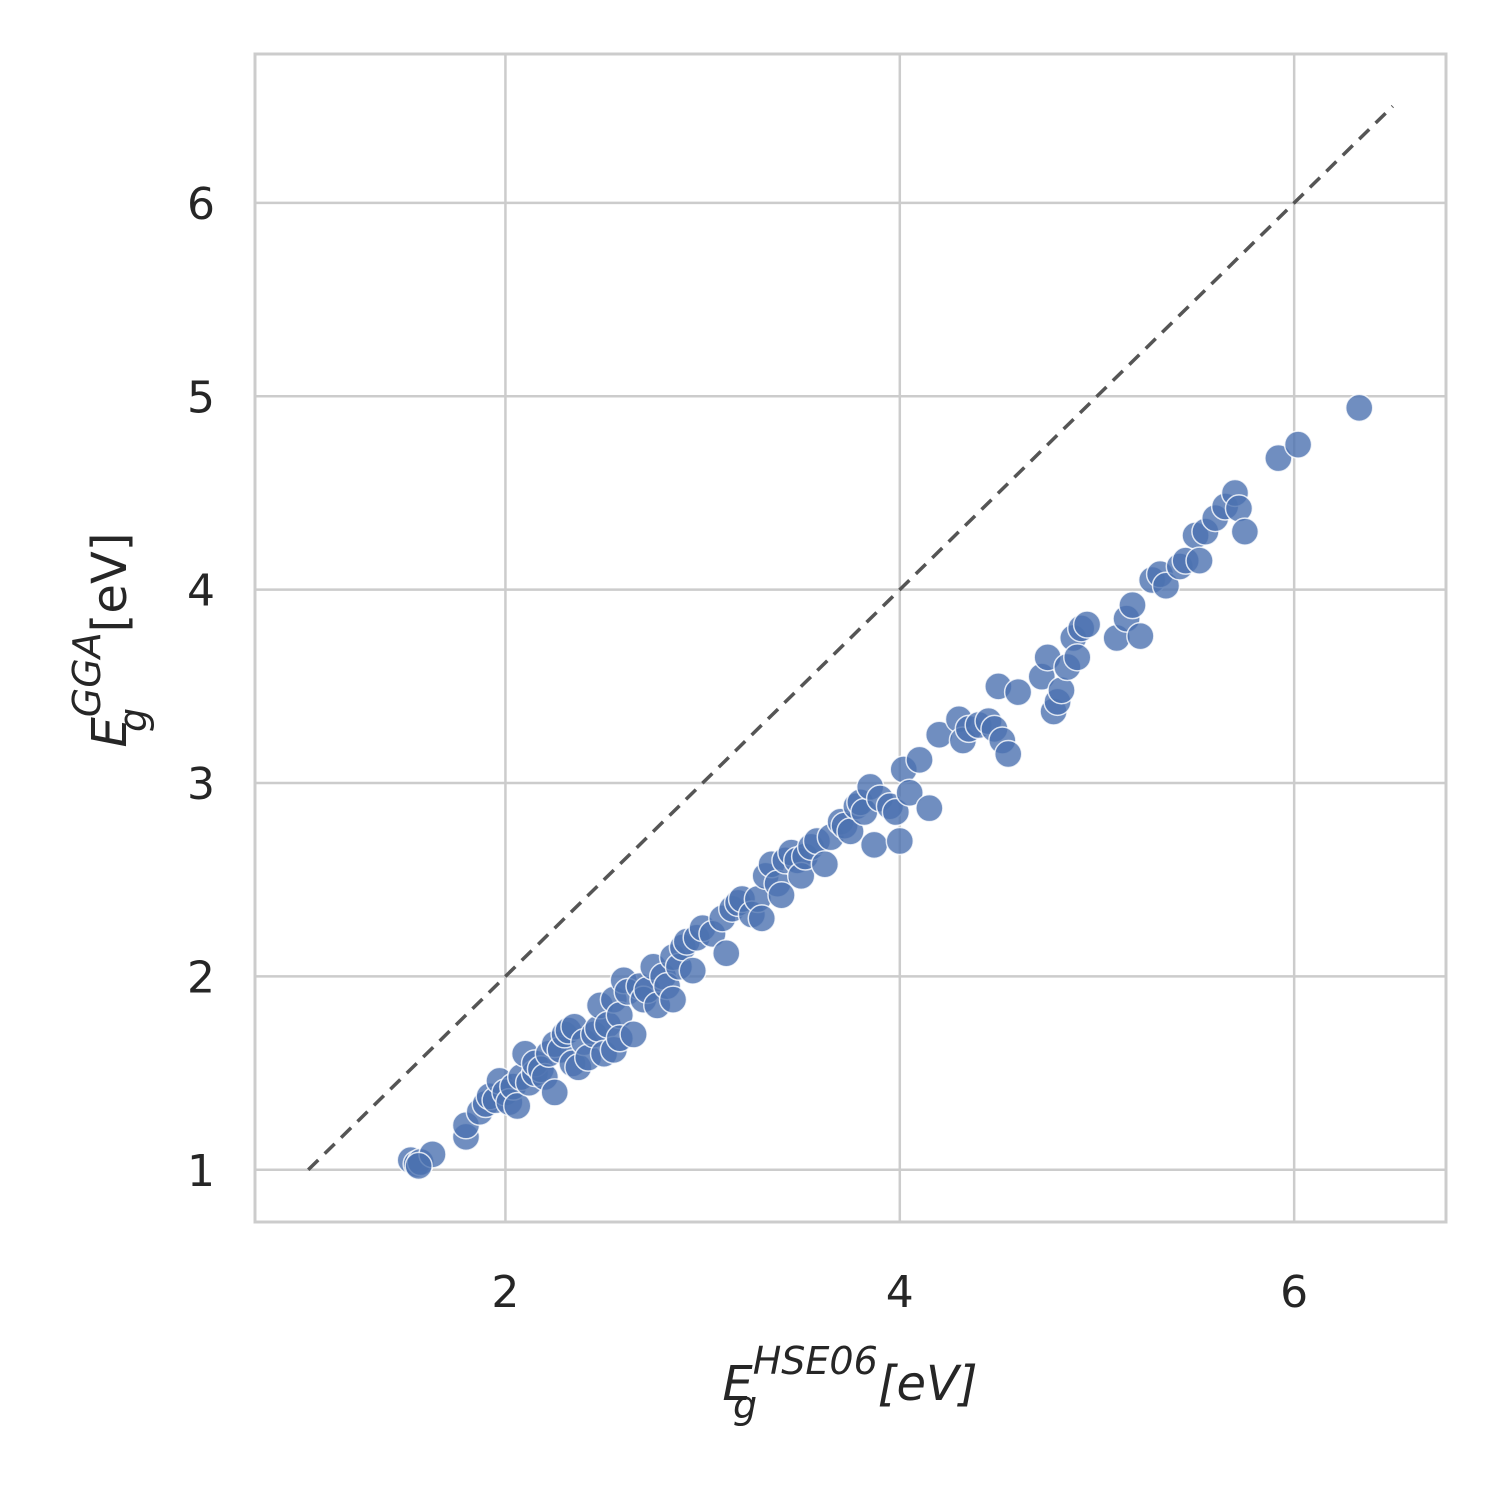  Describe the element at coordinates (849, 1375) in the screenshot. I see `x-axis-label: EHSE06[eV]` at that location.